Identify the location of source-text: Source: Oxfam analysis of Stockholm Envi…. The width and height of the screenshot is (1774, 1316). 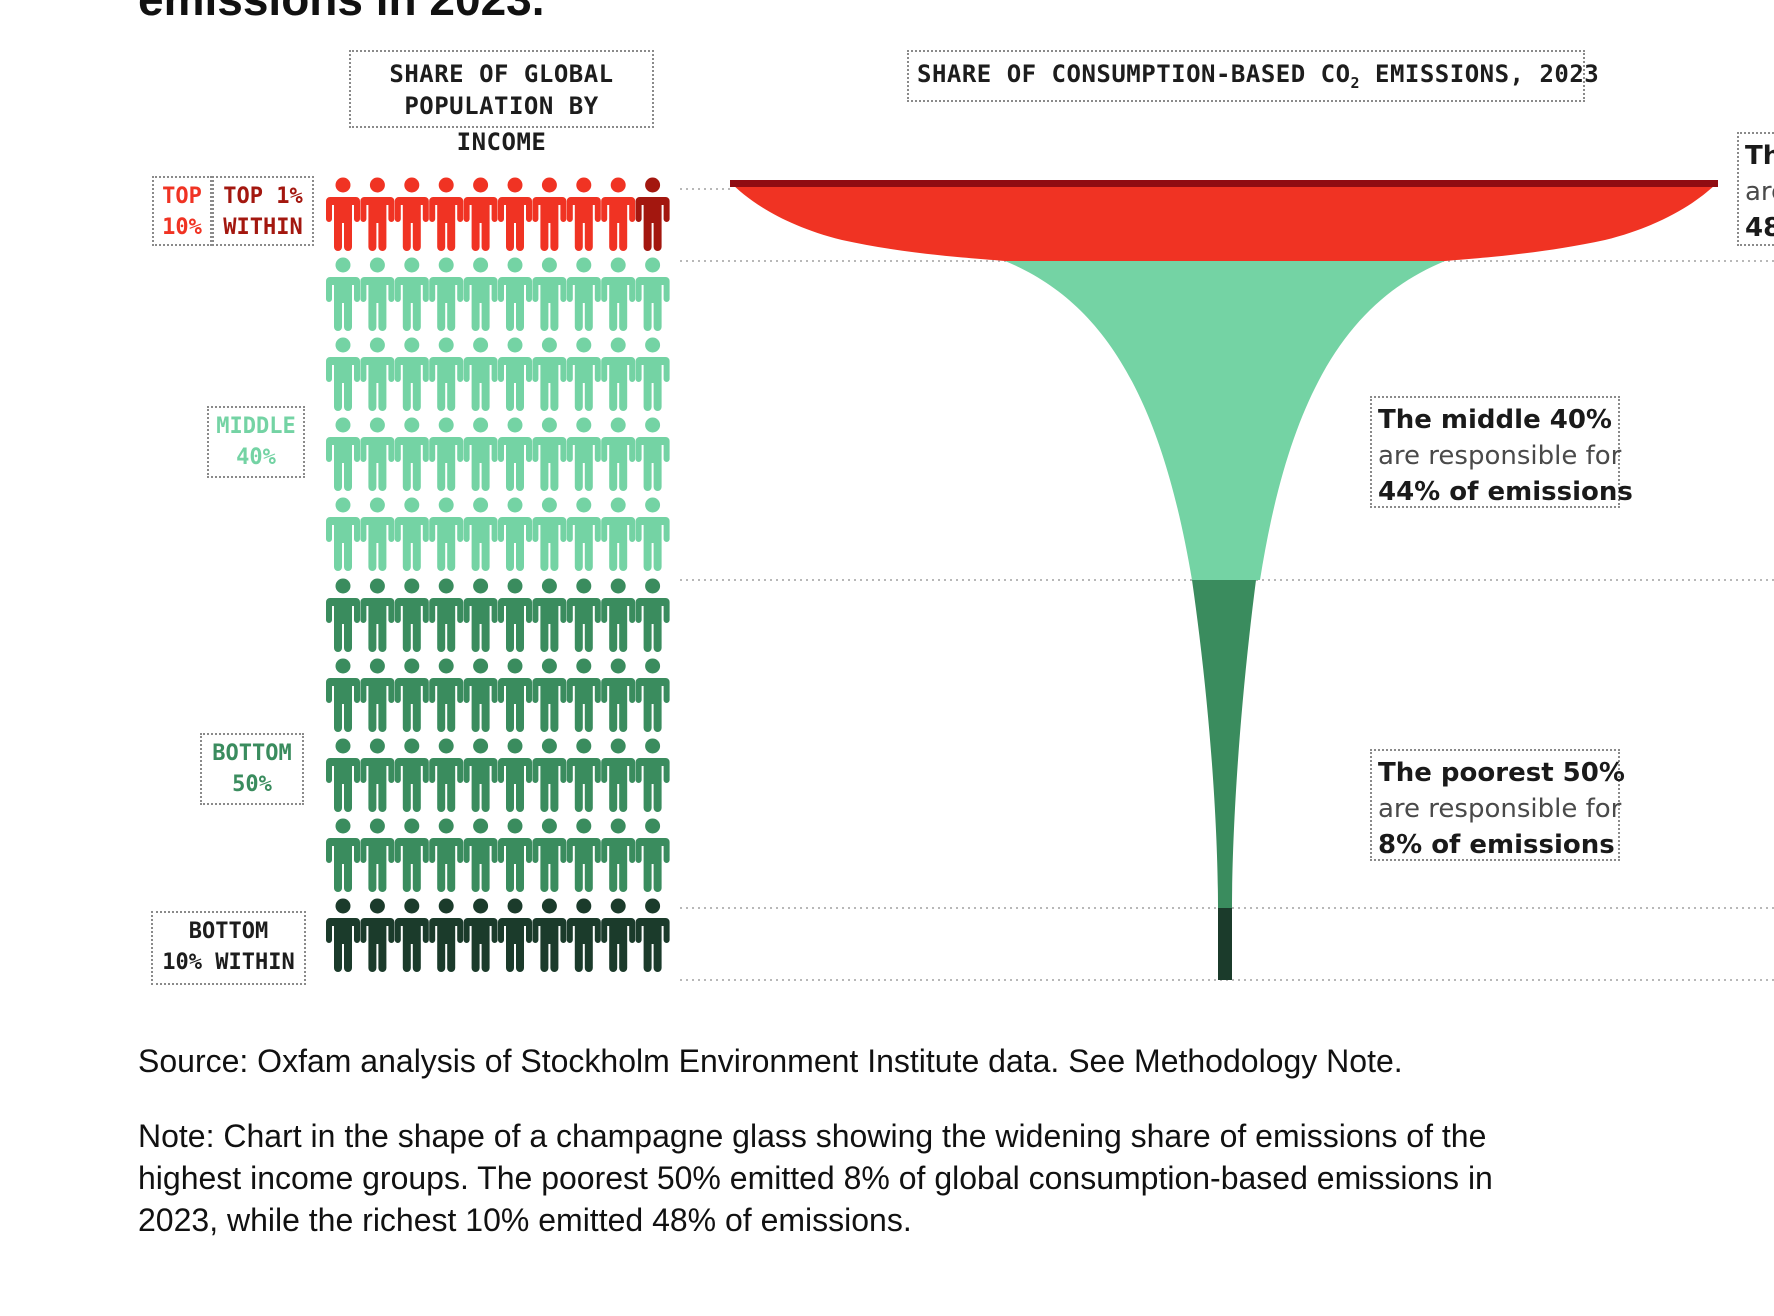
(770, 1061).